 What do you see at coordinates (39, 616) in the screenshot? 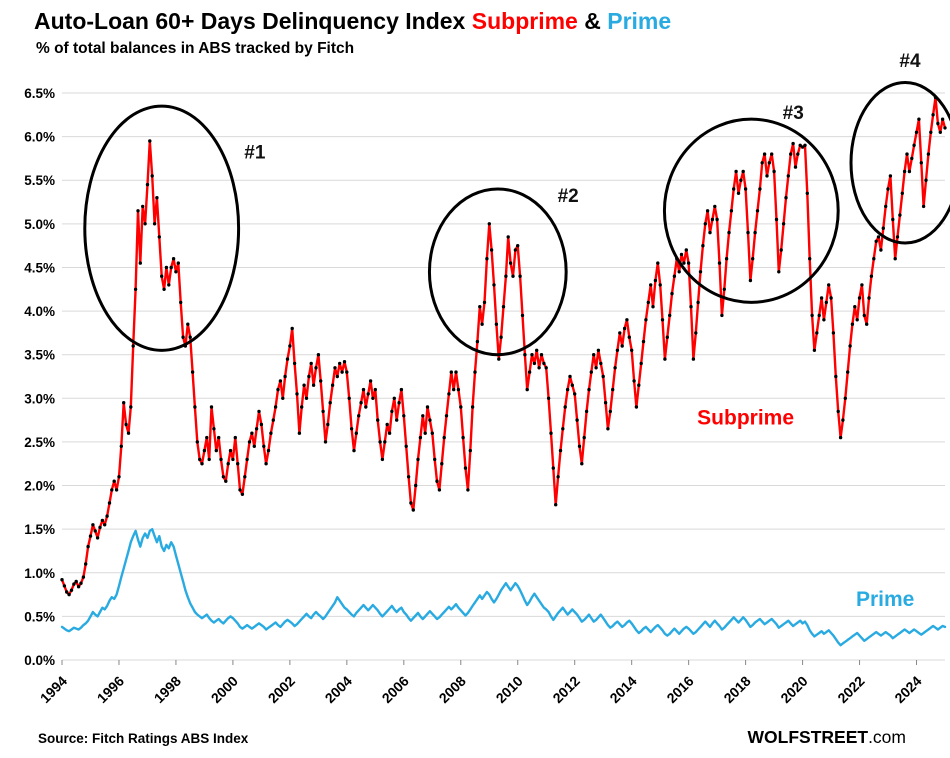
I see `y-axis-label: 0.5%` at bounding box center [39, 616].